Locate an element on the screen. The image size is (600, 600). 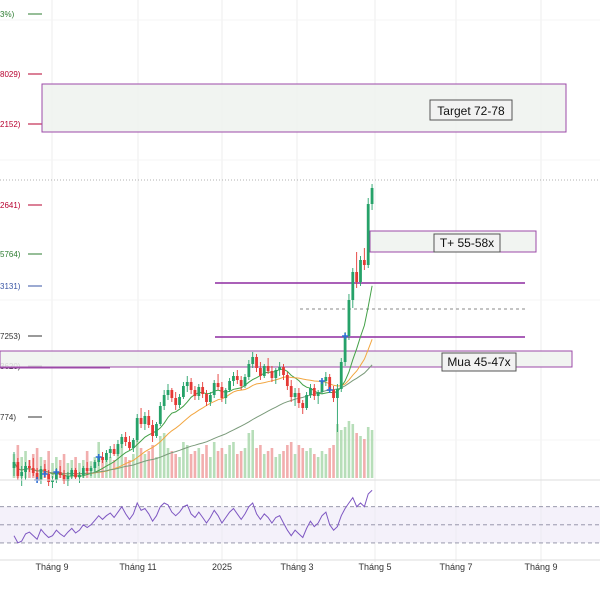
zone-label-box is located at coordinates (471, 110).